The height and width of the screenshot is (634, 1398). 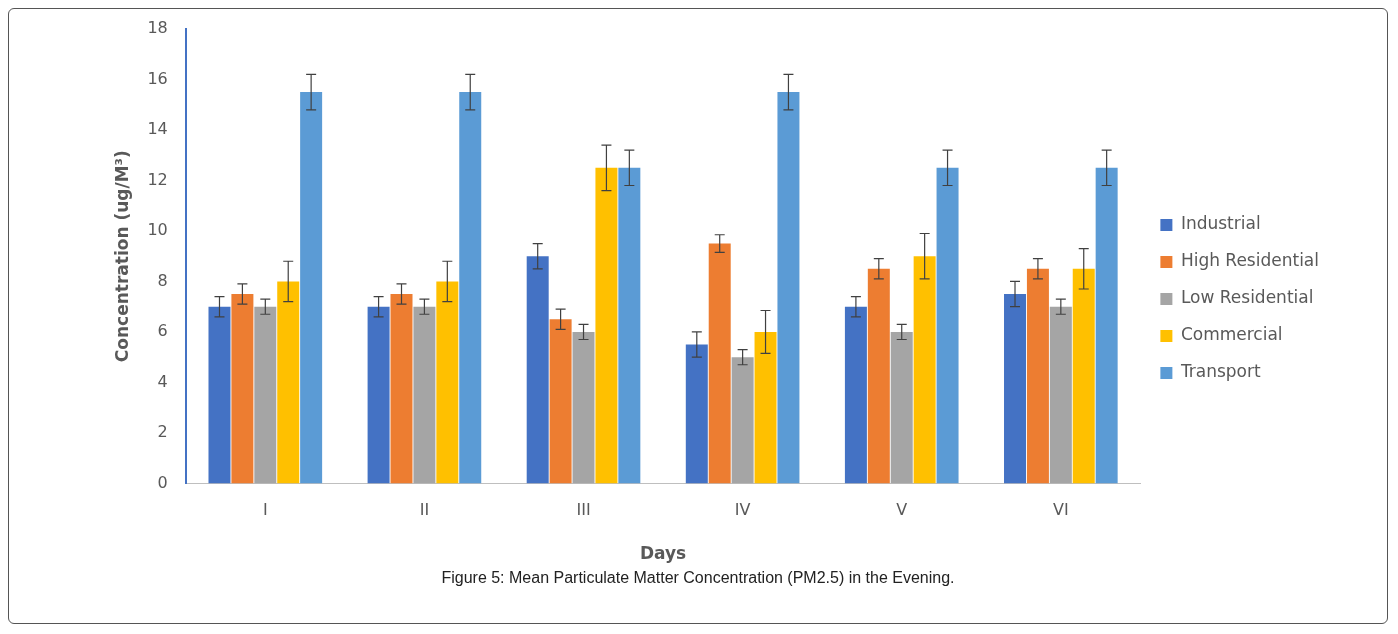 I want to click on legend-label: Transport, so click(x=1220, y=371).